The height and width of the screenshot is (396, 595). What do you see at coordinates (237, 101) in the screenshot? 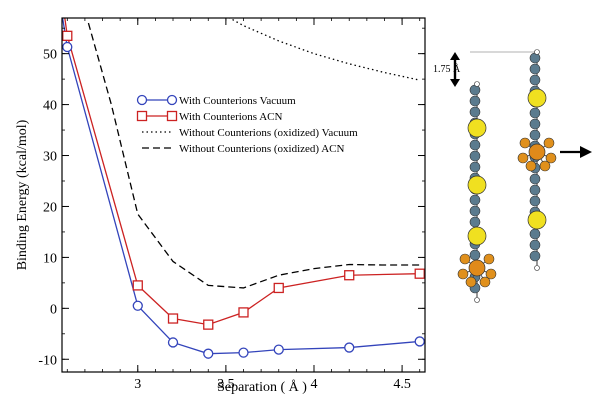
I see `legend-label-0: With Counterions Vacuum` at bounding box center [237, 101].